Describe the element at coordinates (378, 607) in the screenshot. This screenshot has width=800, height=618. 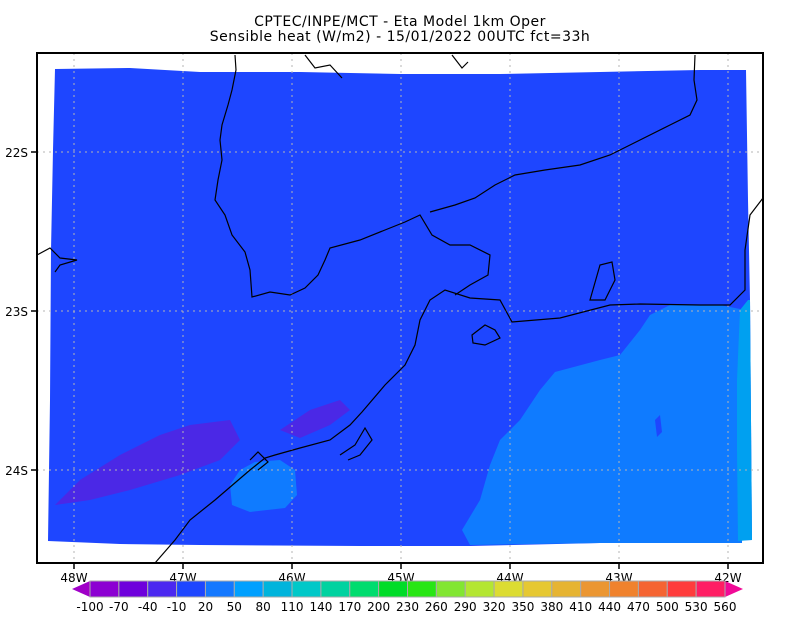
I see `colorbar-label: 200` at that location.